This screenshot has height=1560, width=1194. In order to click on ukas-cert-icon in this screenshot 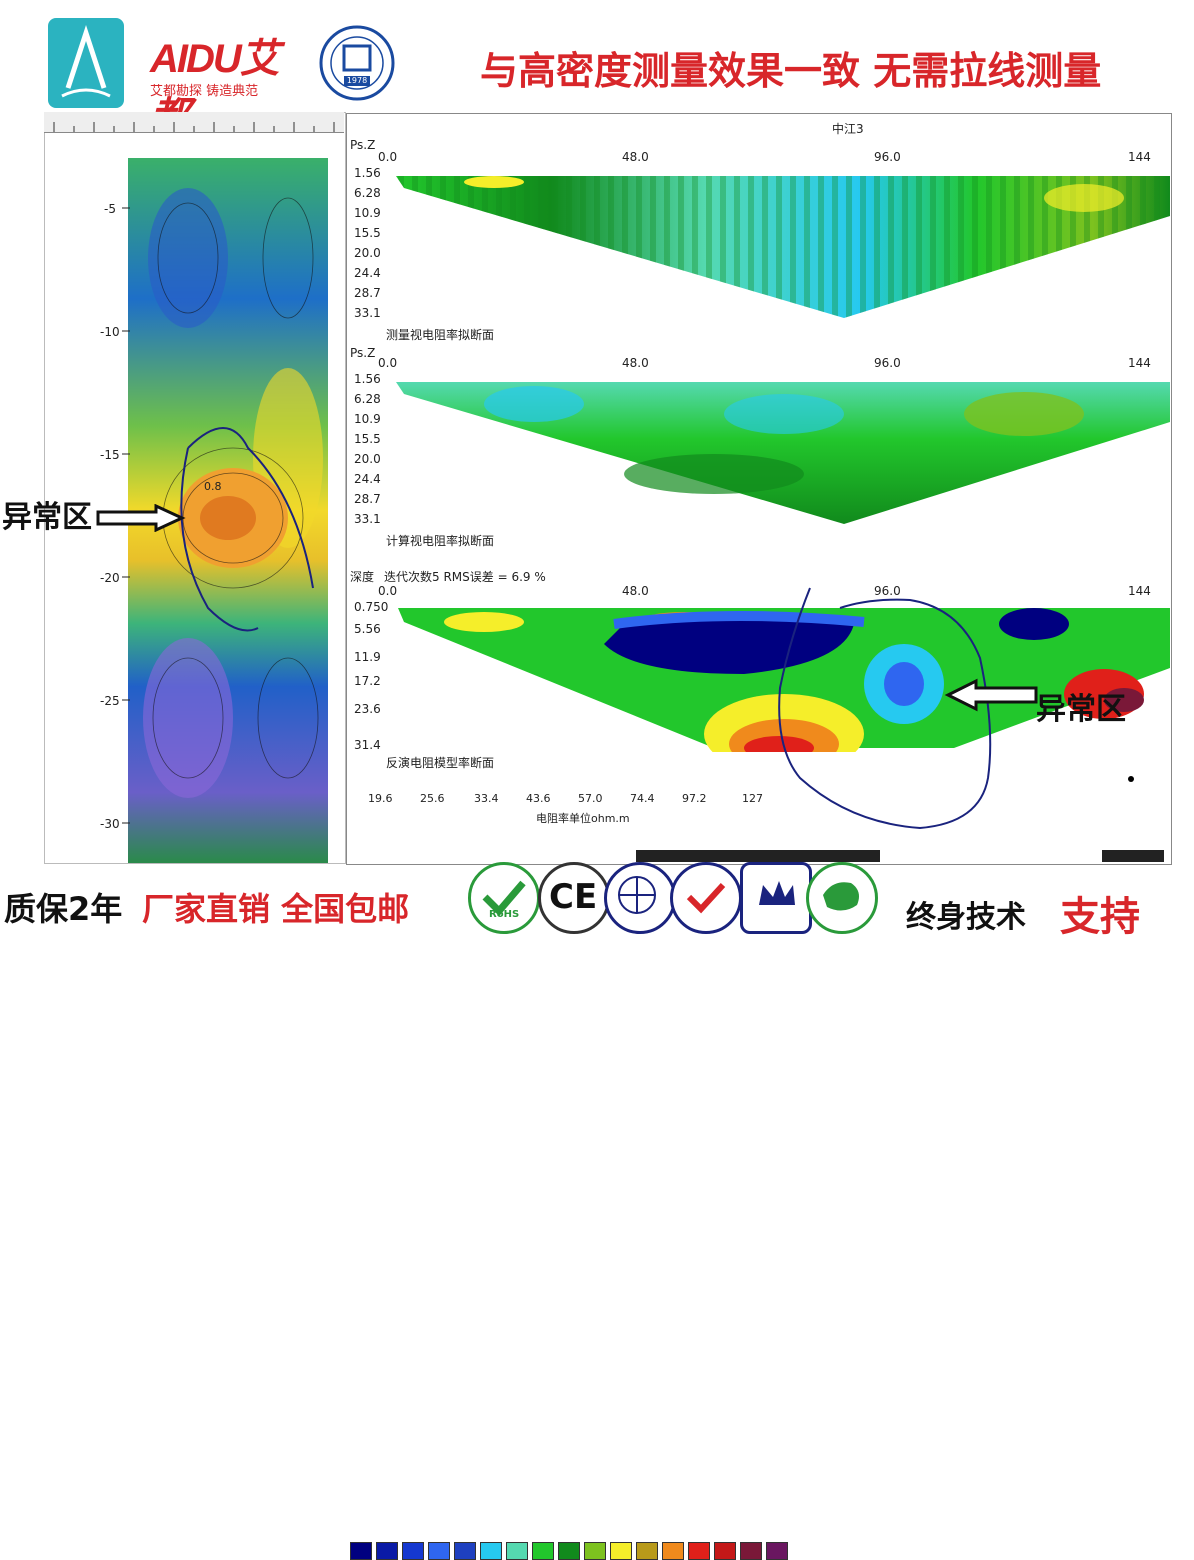, I will do `click(776, 898)`.